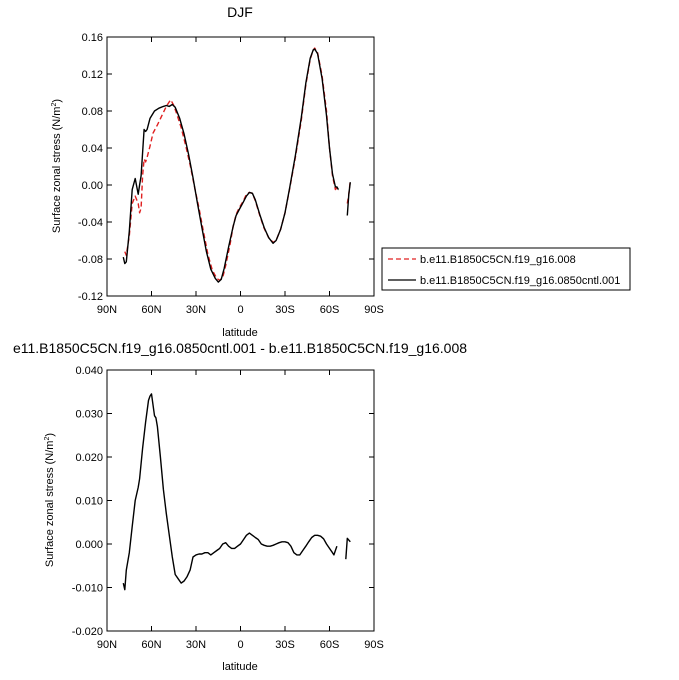  I want to click on legend-label-series-1: b.e11.B1850C5CN.f19_g16.008, so click(498, 260).